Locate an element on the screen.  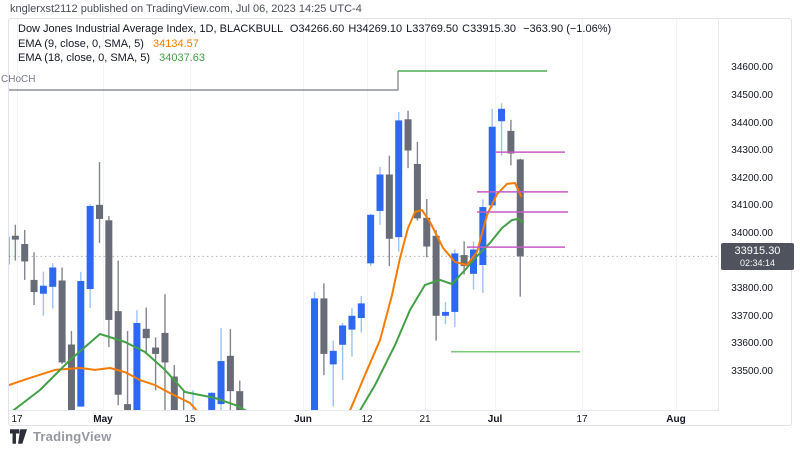
x-axis-label: Jun is located at coordinates (303, 419).